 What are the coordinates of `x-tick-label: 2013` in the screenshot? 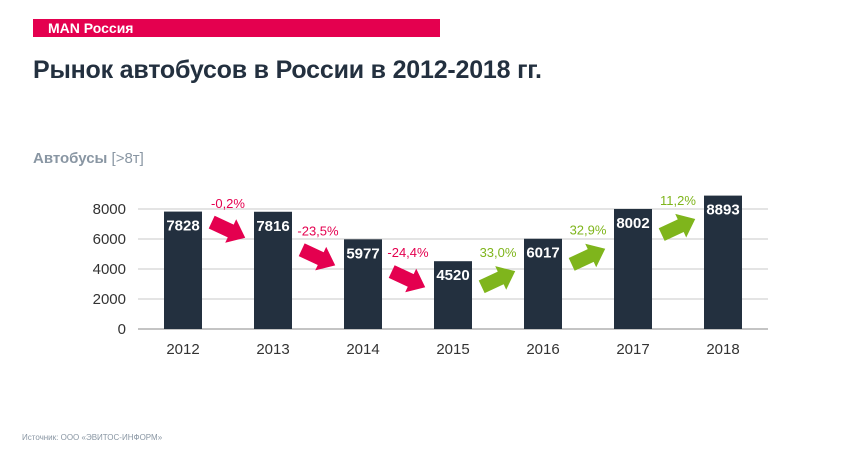 It's located at (272, 349).